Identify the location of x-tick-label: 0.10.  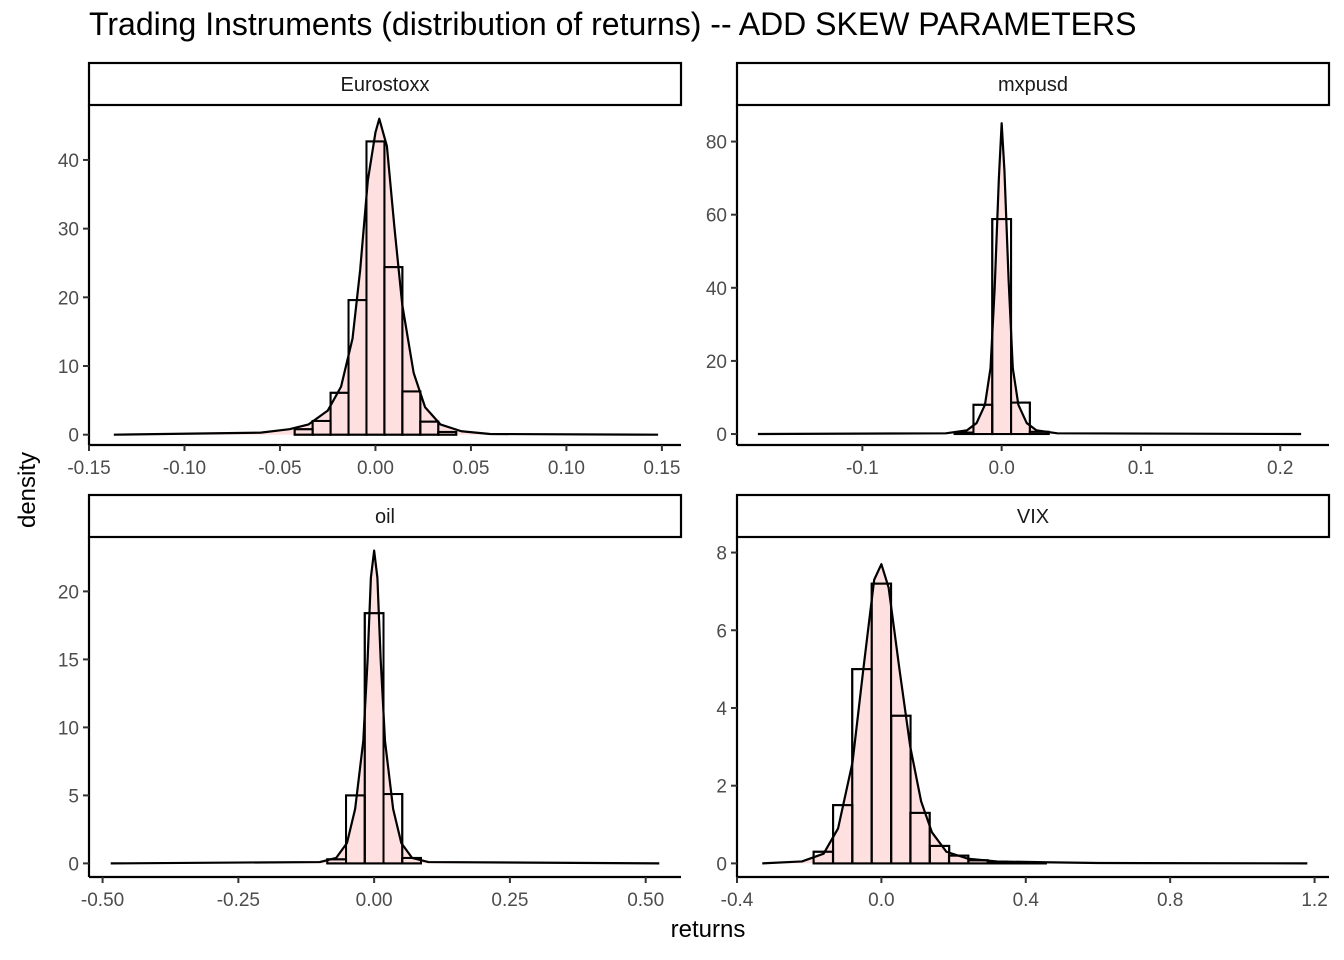
(566, 468).